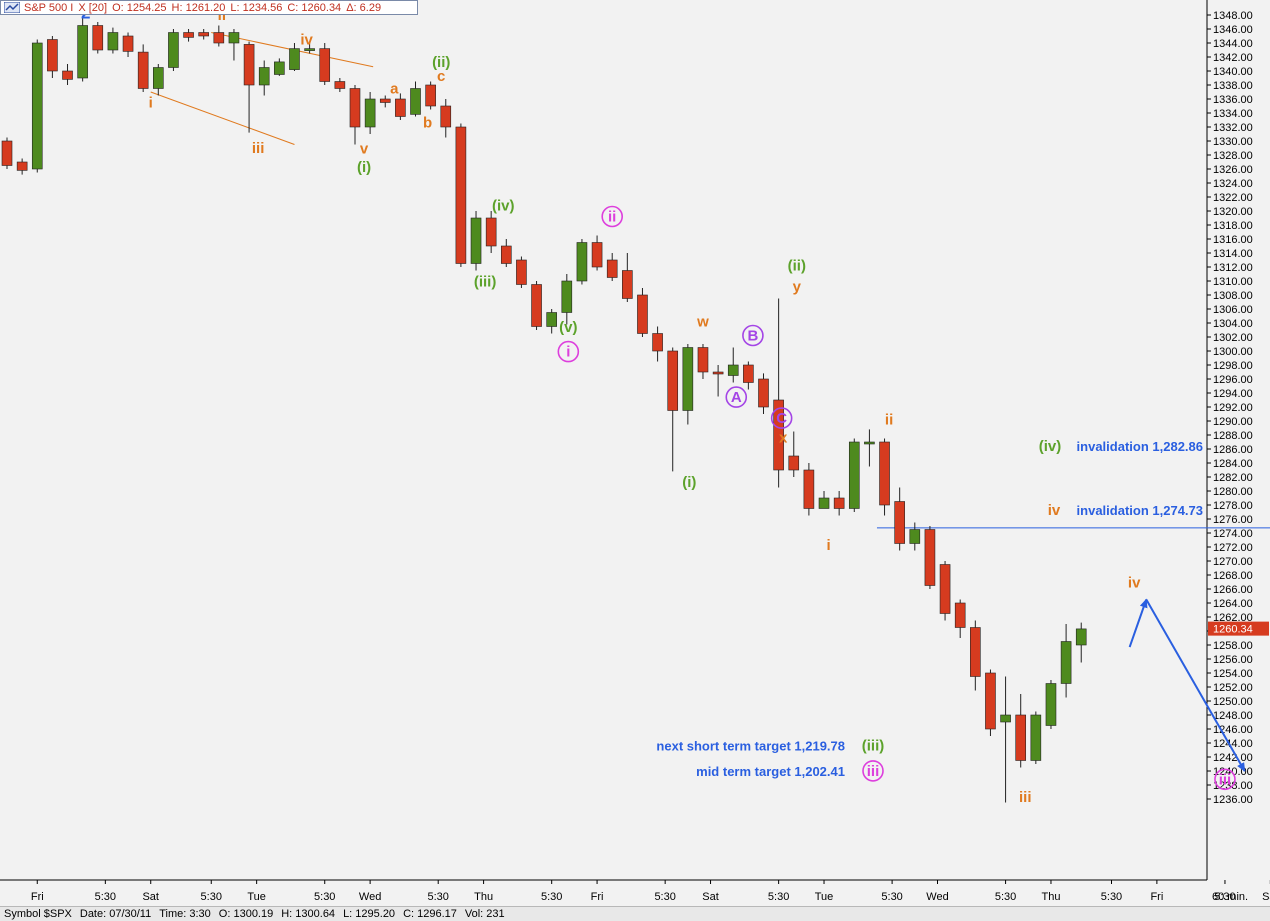 This screenshot has height=921, width=1270. Describe the element at coordinates (824, 897) in the screenshot. I see `x-tick-label: Tue` at that location.